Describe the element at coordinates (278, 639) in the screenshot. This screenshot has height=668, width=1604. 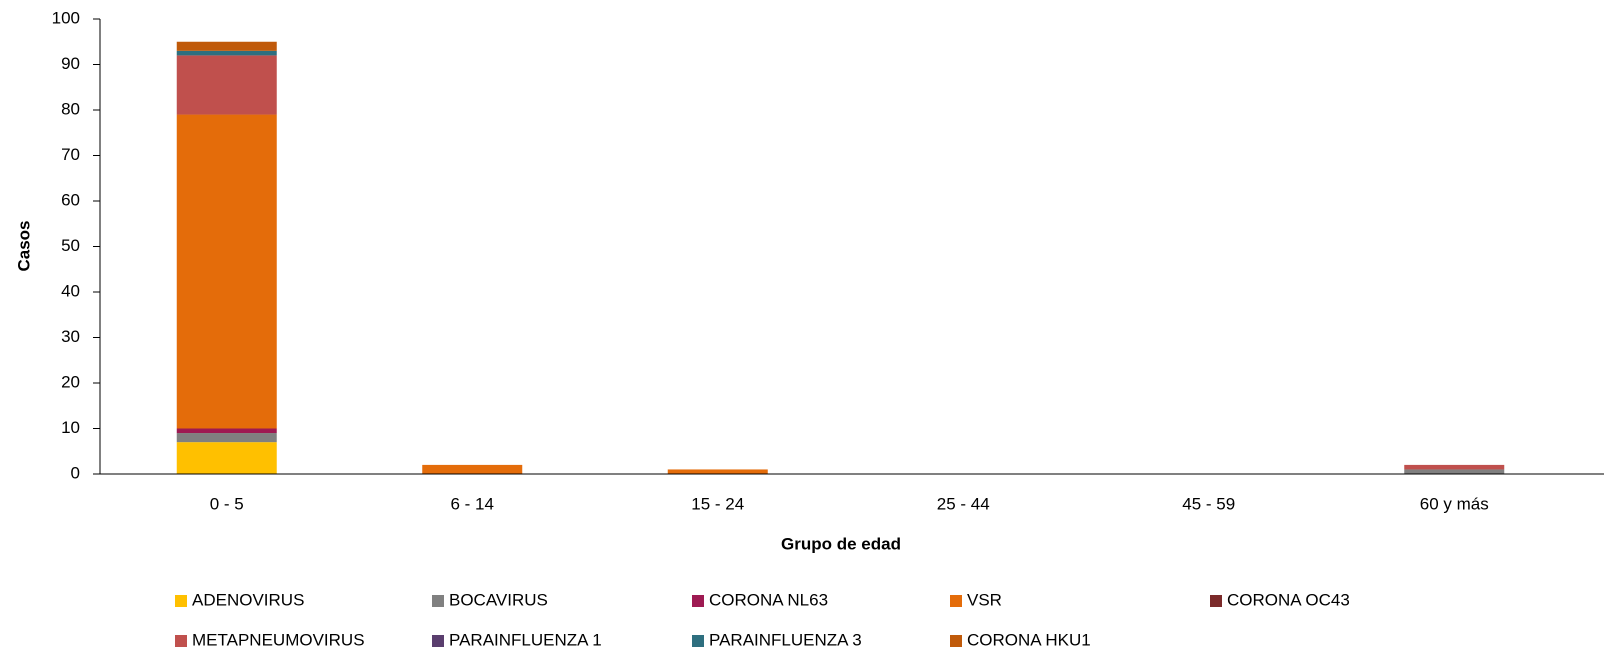
I see `legend-label: METAPNEUMOVIRUS` at that location.